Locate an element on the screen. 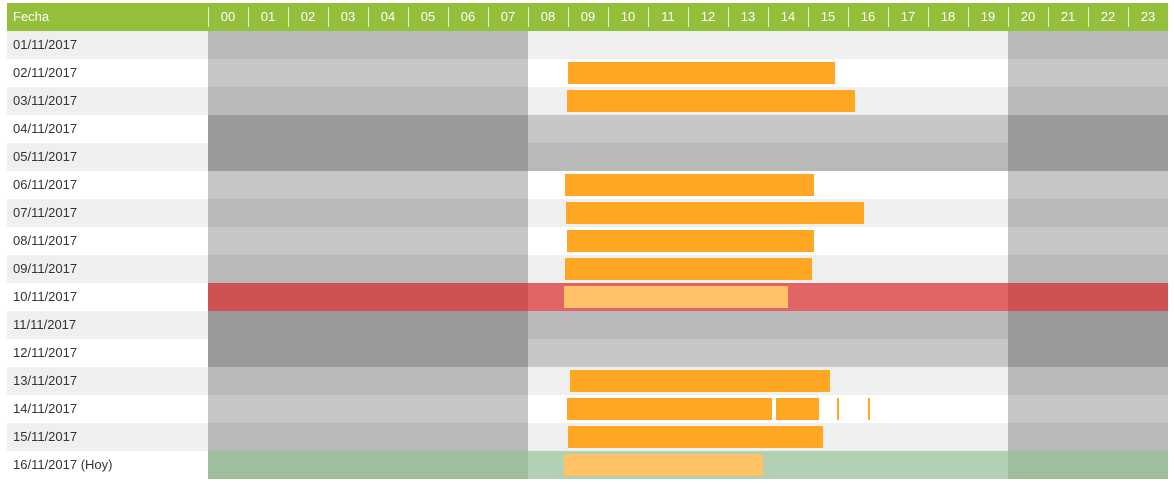  schedule-row: 13/11/2017 is located at coordinates (587, 381).